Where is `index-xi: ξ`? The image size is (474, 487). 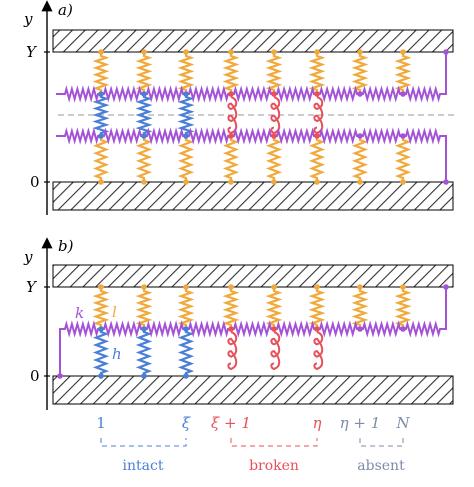 index-xi: ξ is located at coordinates (186, 423).